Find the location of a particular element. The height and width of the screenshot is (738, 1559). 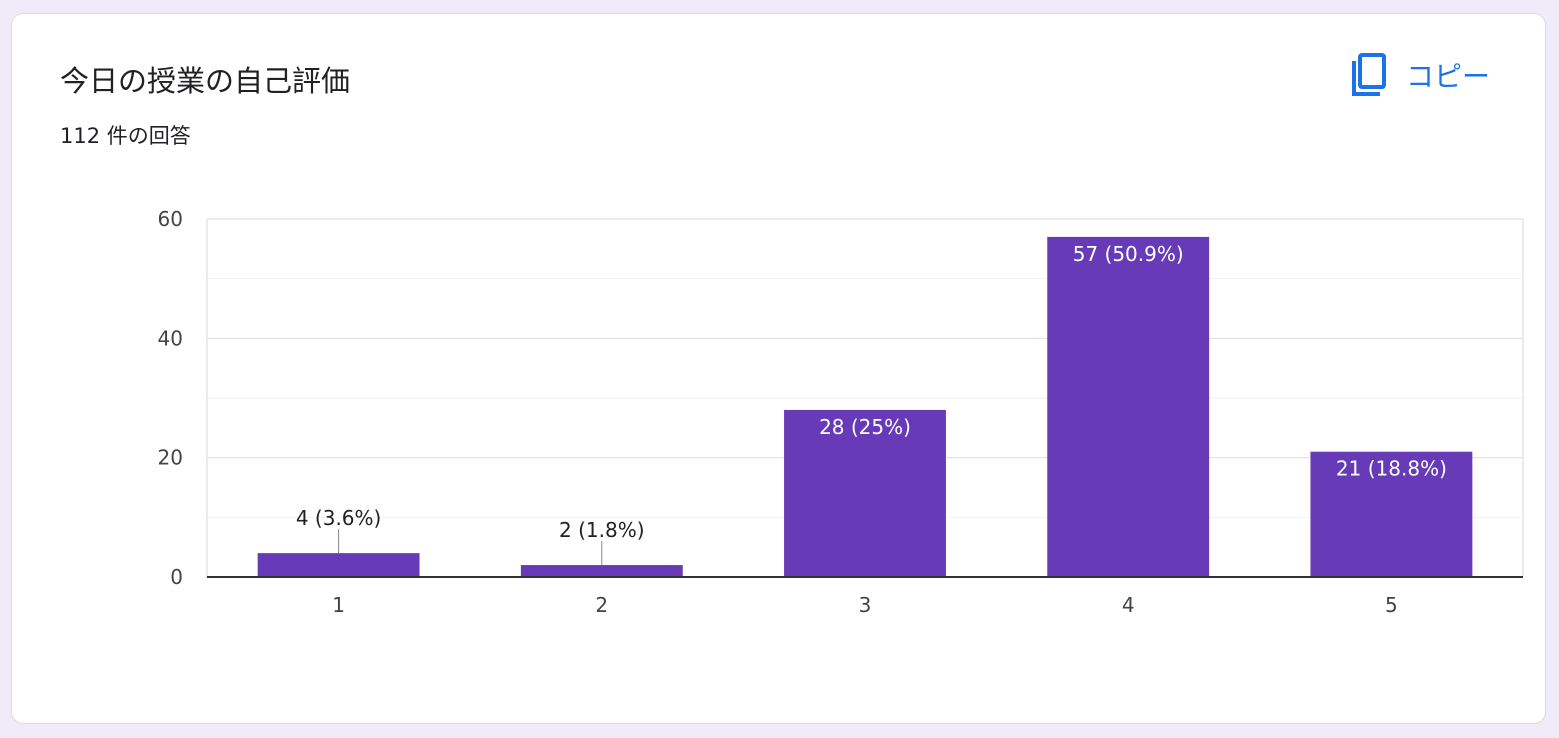

data-label: 28 (25%) is located at coordinates (865, 427).